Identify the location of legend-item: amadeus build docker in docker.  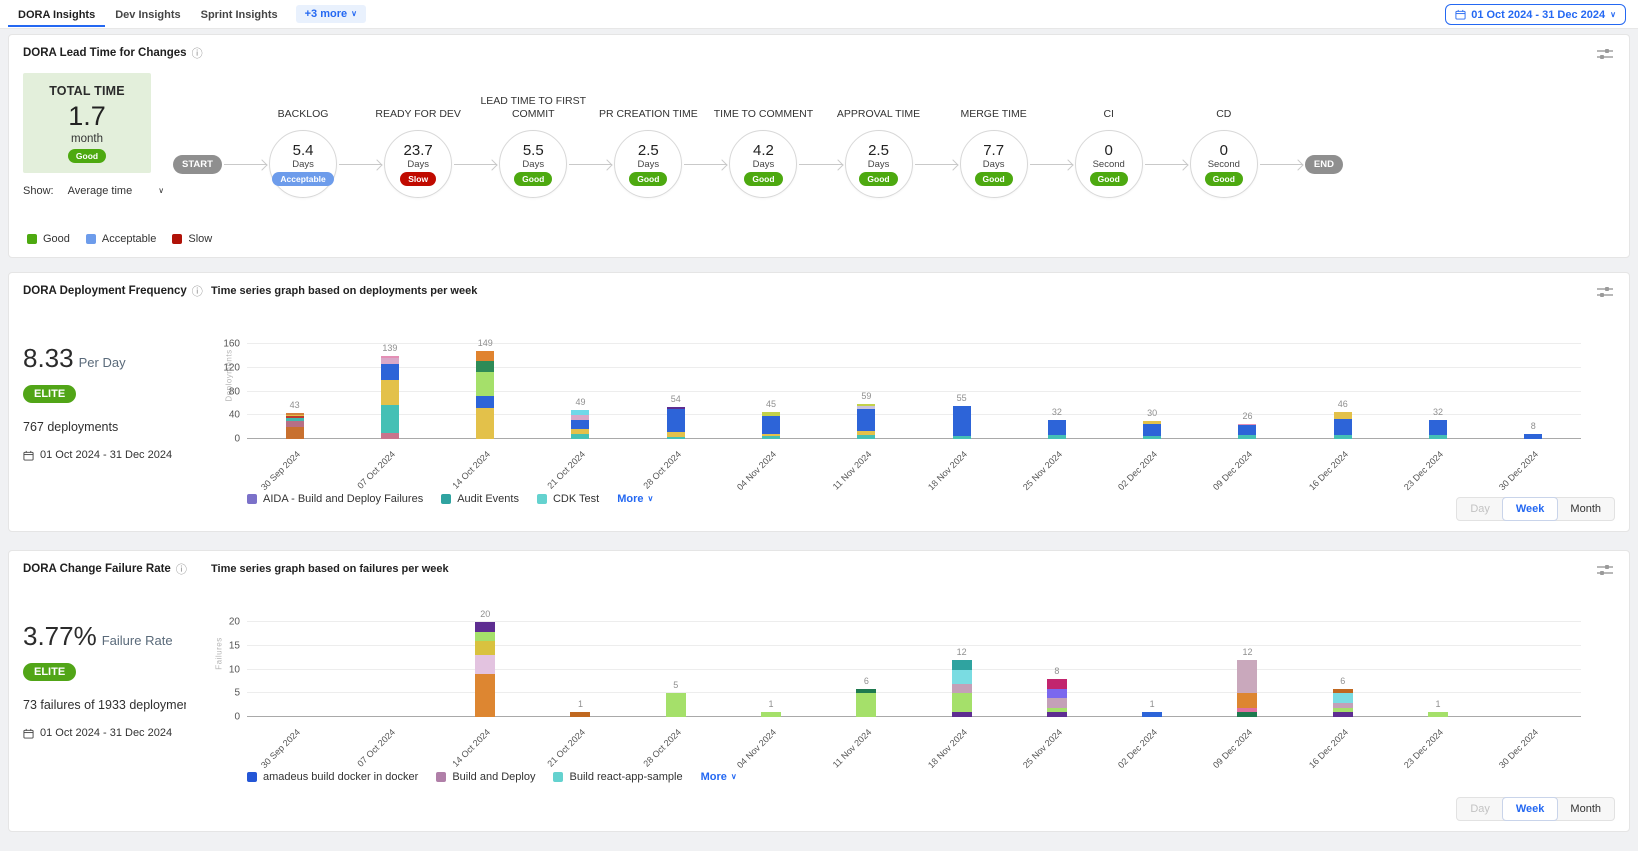
(332, 777).